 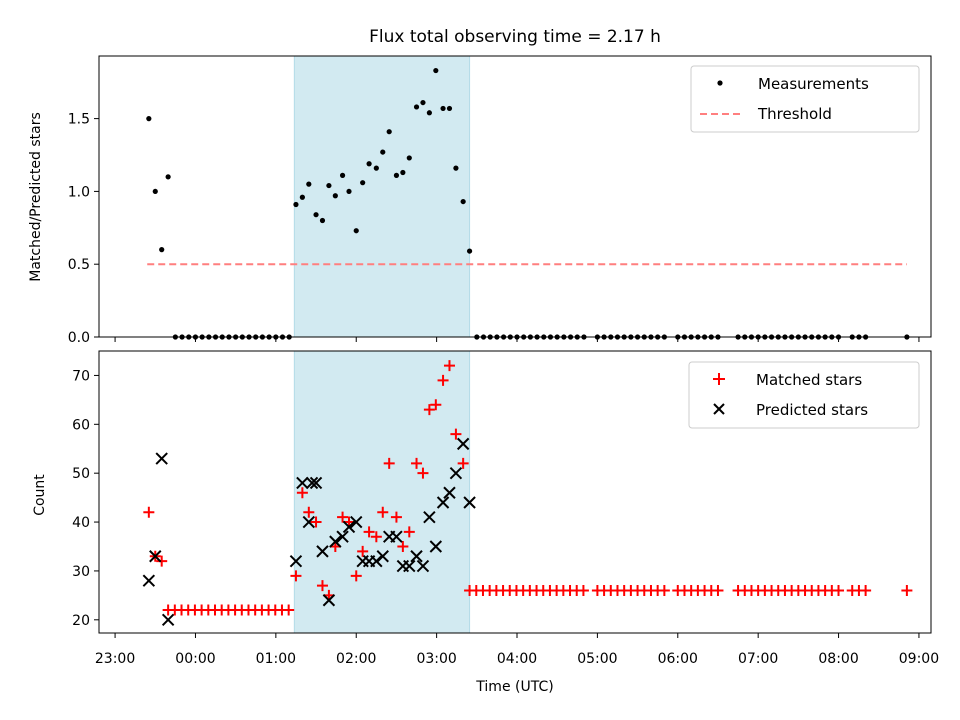 I want to click on legend-bottom: Matched stars Predicted stars, so click(x=804, y=395).